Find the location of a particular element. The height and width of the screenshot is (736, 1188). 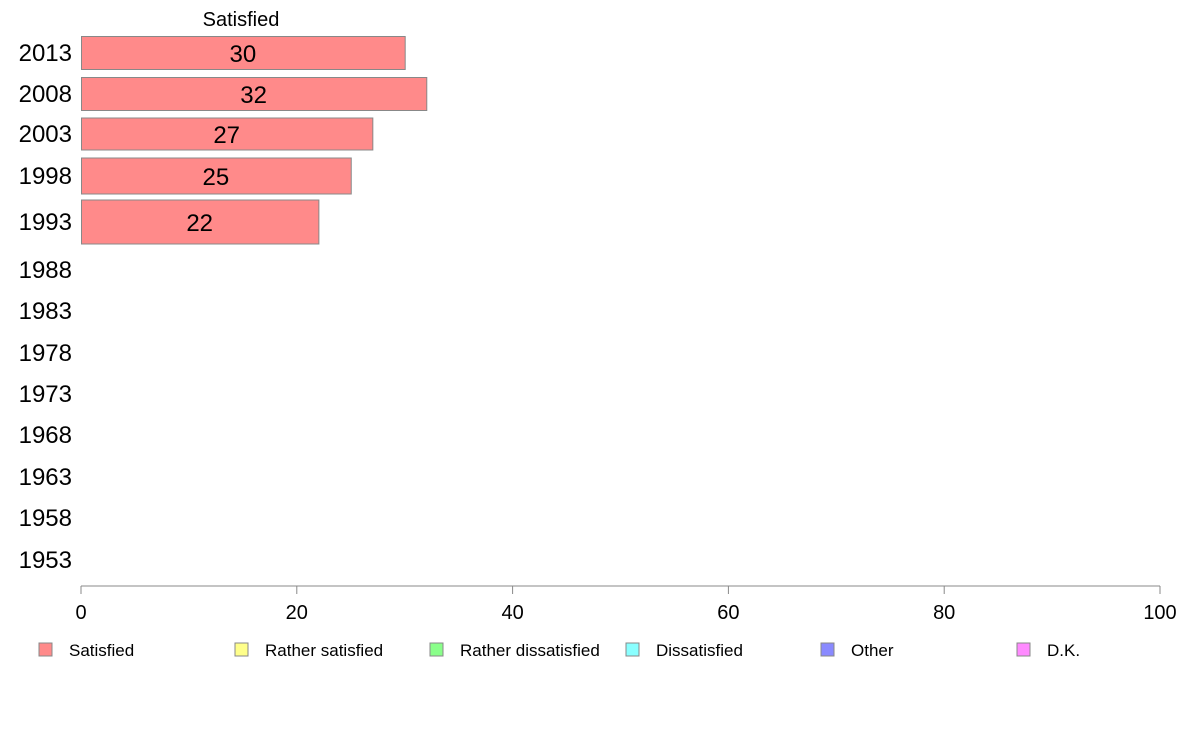

x-tick-label: 20 is located at coordinates (297, 613).